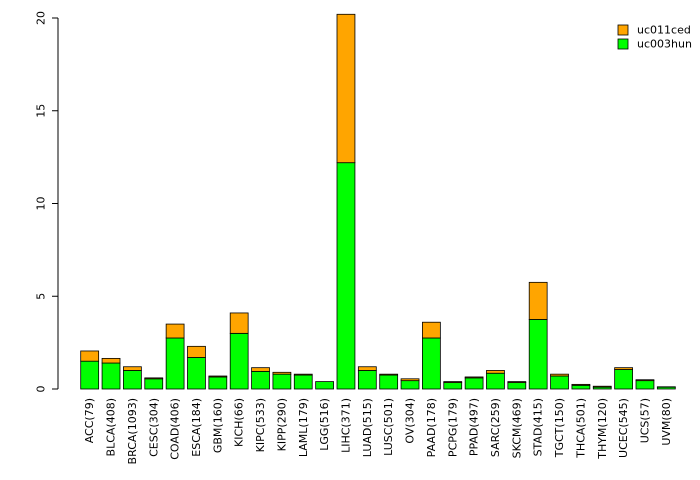 Image resolution: width=700 pixels, height=480 pixels. I want to click on x-tick-label: CESC(304), so click(153, 427).